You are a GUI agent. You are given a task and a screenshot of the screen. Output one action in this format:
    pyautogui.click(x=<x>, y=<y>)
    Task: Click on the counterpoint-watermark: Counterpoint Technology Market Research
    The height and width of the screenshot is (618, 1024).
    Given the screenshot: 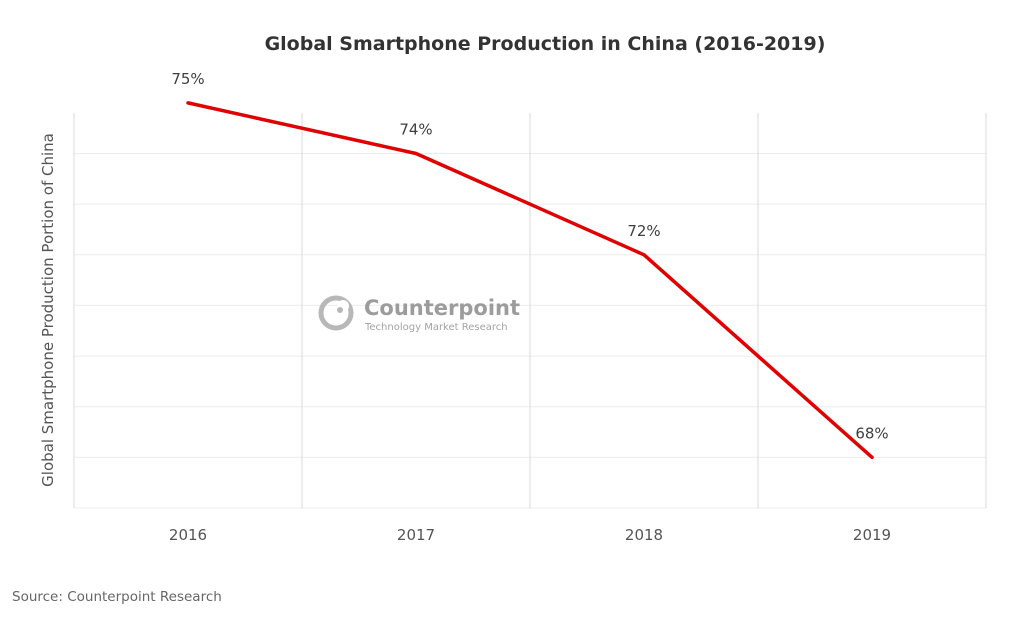 What is the action you would take?
    pyautogui.click(x=419, y=314)
    